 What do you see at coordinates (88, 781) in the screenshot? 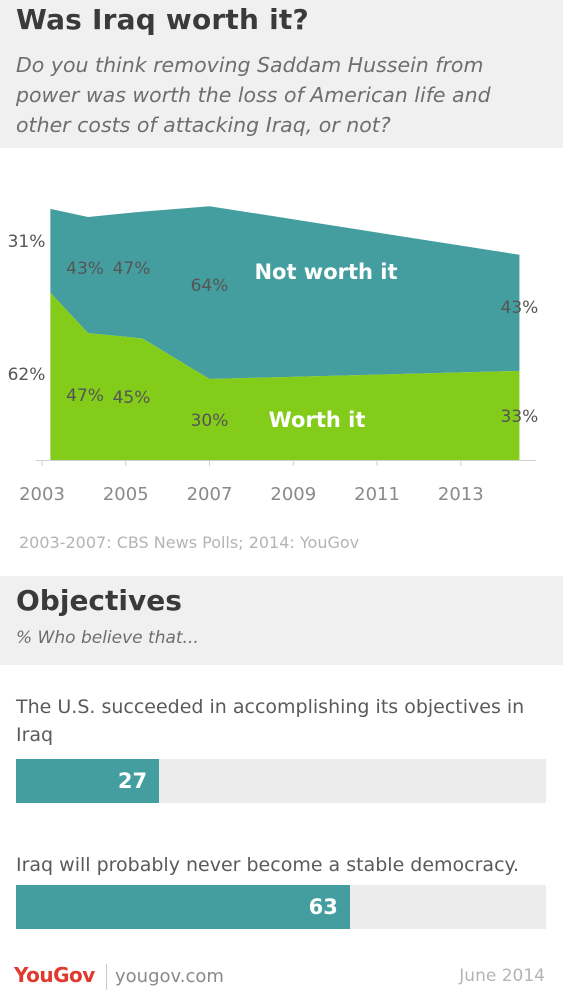
I see `objective-bar: 27` at bounding box center [88, 781].